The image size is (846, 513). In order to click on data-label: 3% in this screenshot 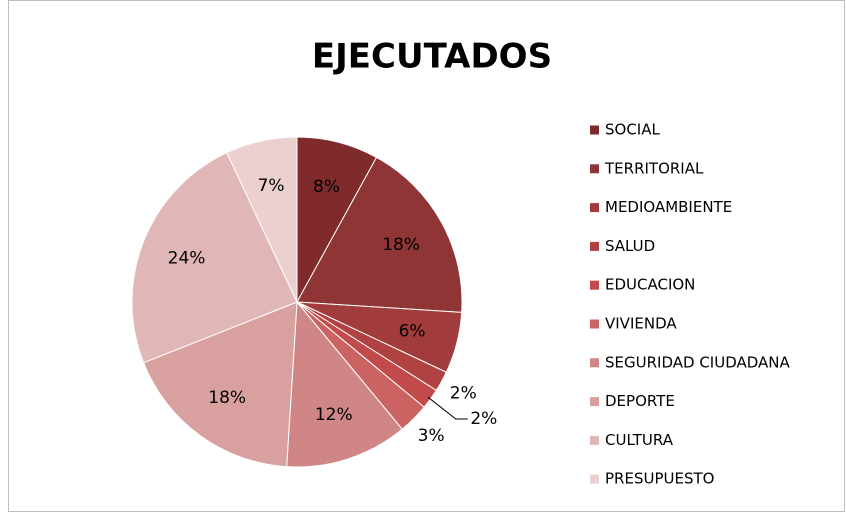, I will do `click(431, 436)`.